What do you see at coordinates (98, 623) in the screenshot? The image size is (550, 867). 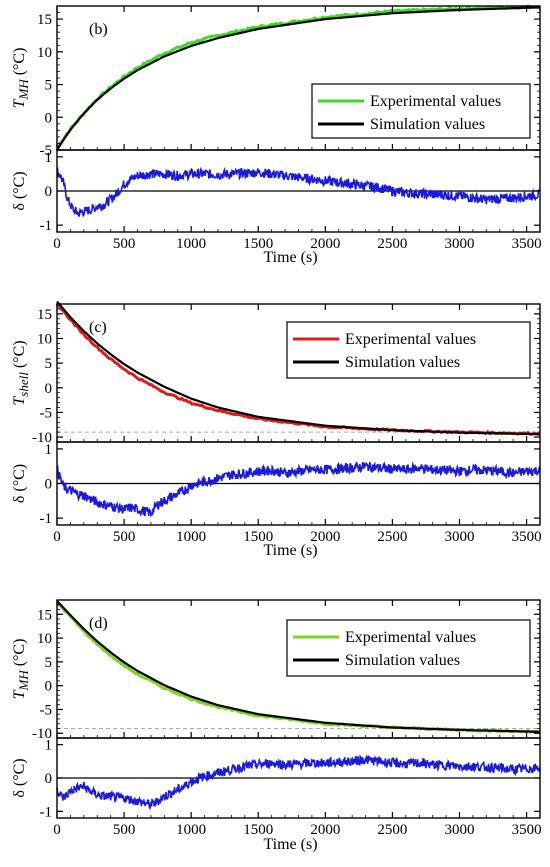 I see `panel-label: (d)` at bounding box center [98, 623].